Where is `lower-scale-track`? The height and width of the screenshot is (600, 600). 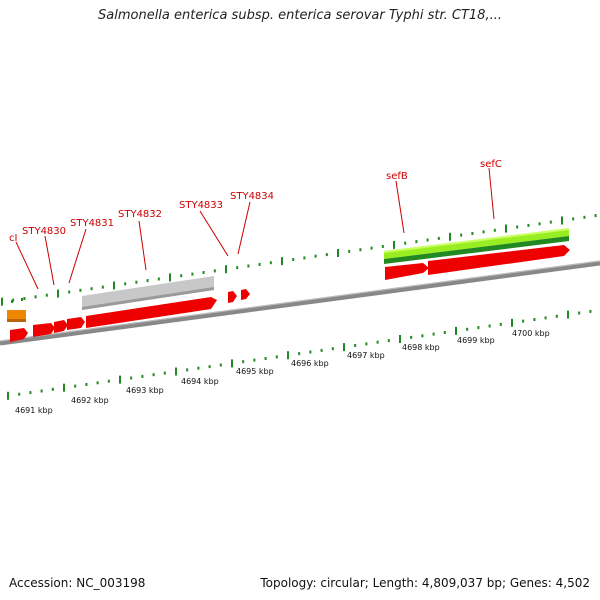
lower-scale-track is located at coordinates (299, 354).